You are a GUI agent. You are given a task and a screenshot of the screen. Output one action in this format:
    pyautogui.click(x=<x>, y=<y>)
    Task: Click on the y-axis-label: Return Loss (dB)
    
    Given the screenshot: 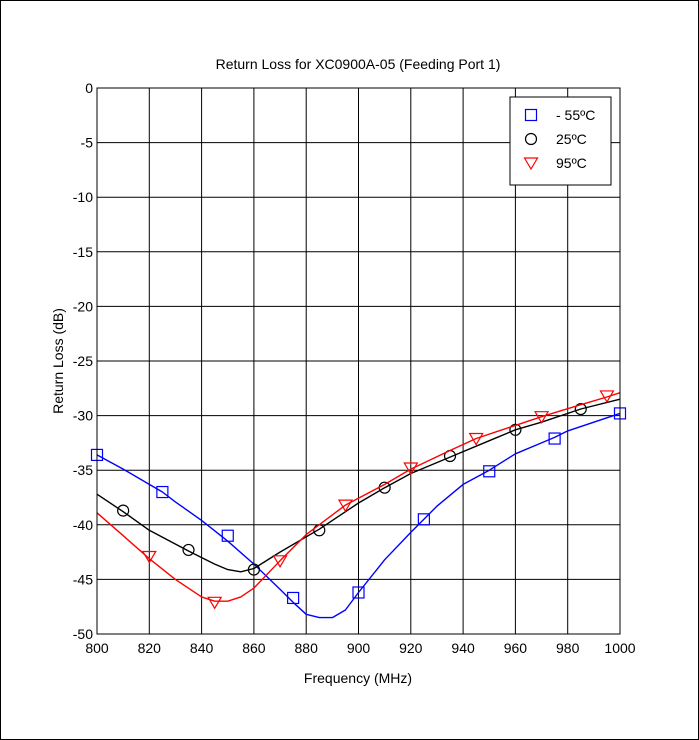 What is the action you would take?
    pyautogui.click(x=58, y=361)
    